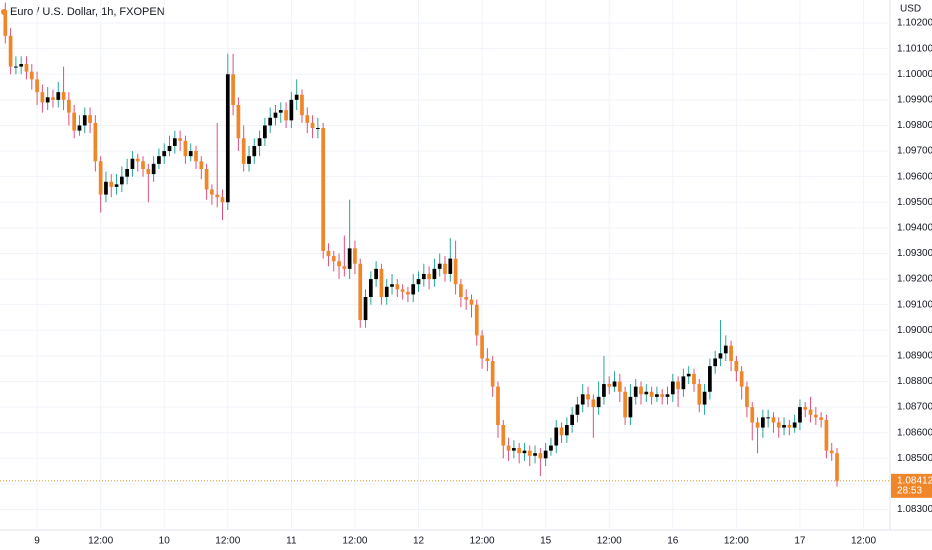  Describe the element at coordinates (546, 541) in the screenshot. I see `x-tick-label: 15` at that location.